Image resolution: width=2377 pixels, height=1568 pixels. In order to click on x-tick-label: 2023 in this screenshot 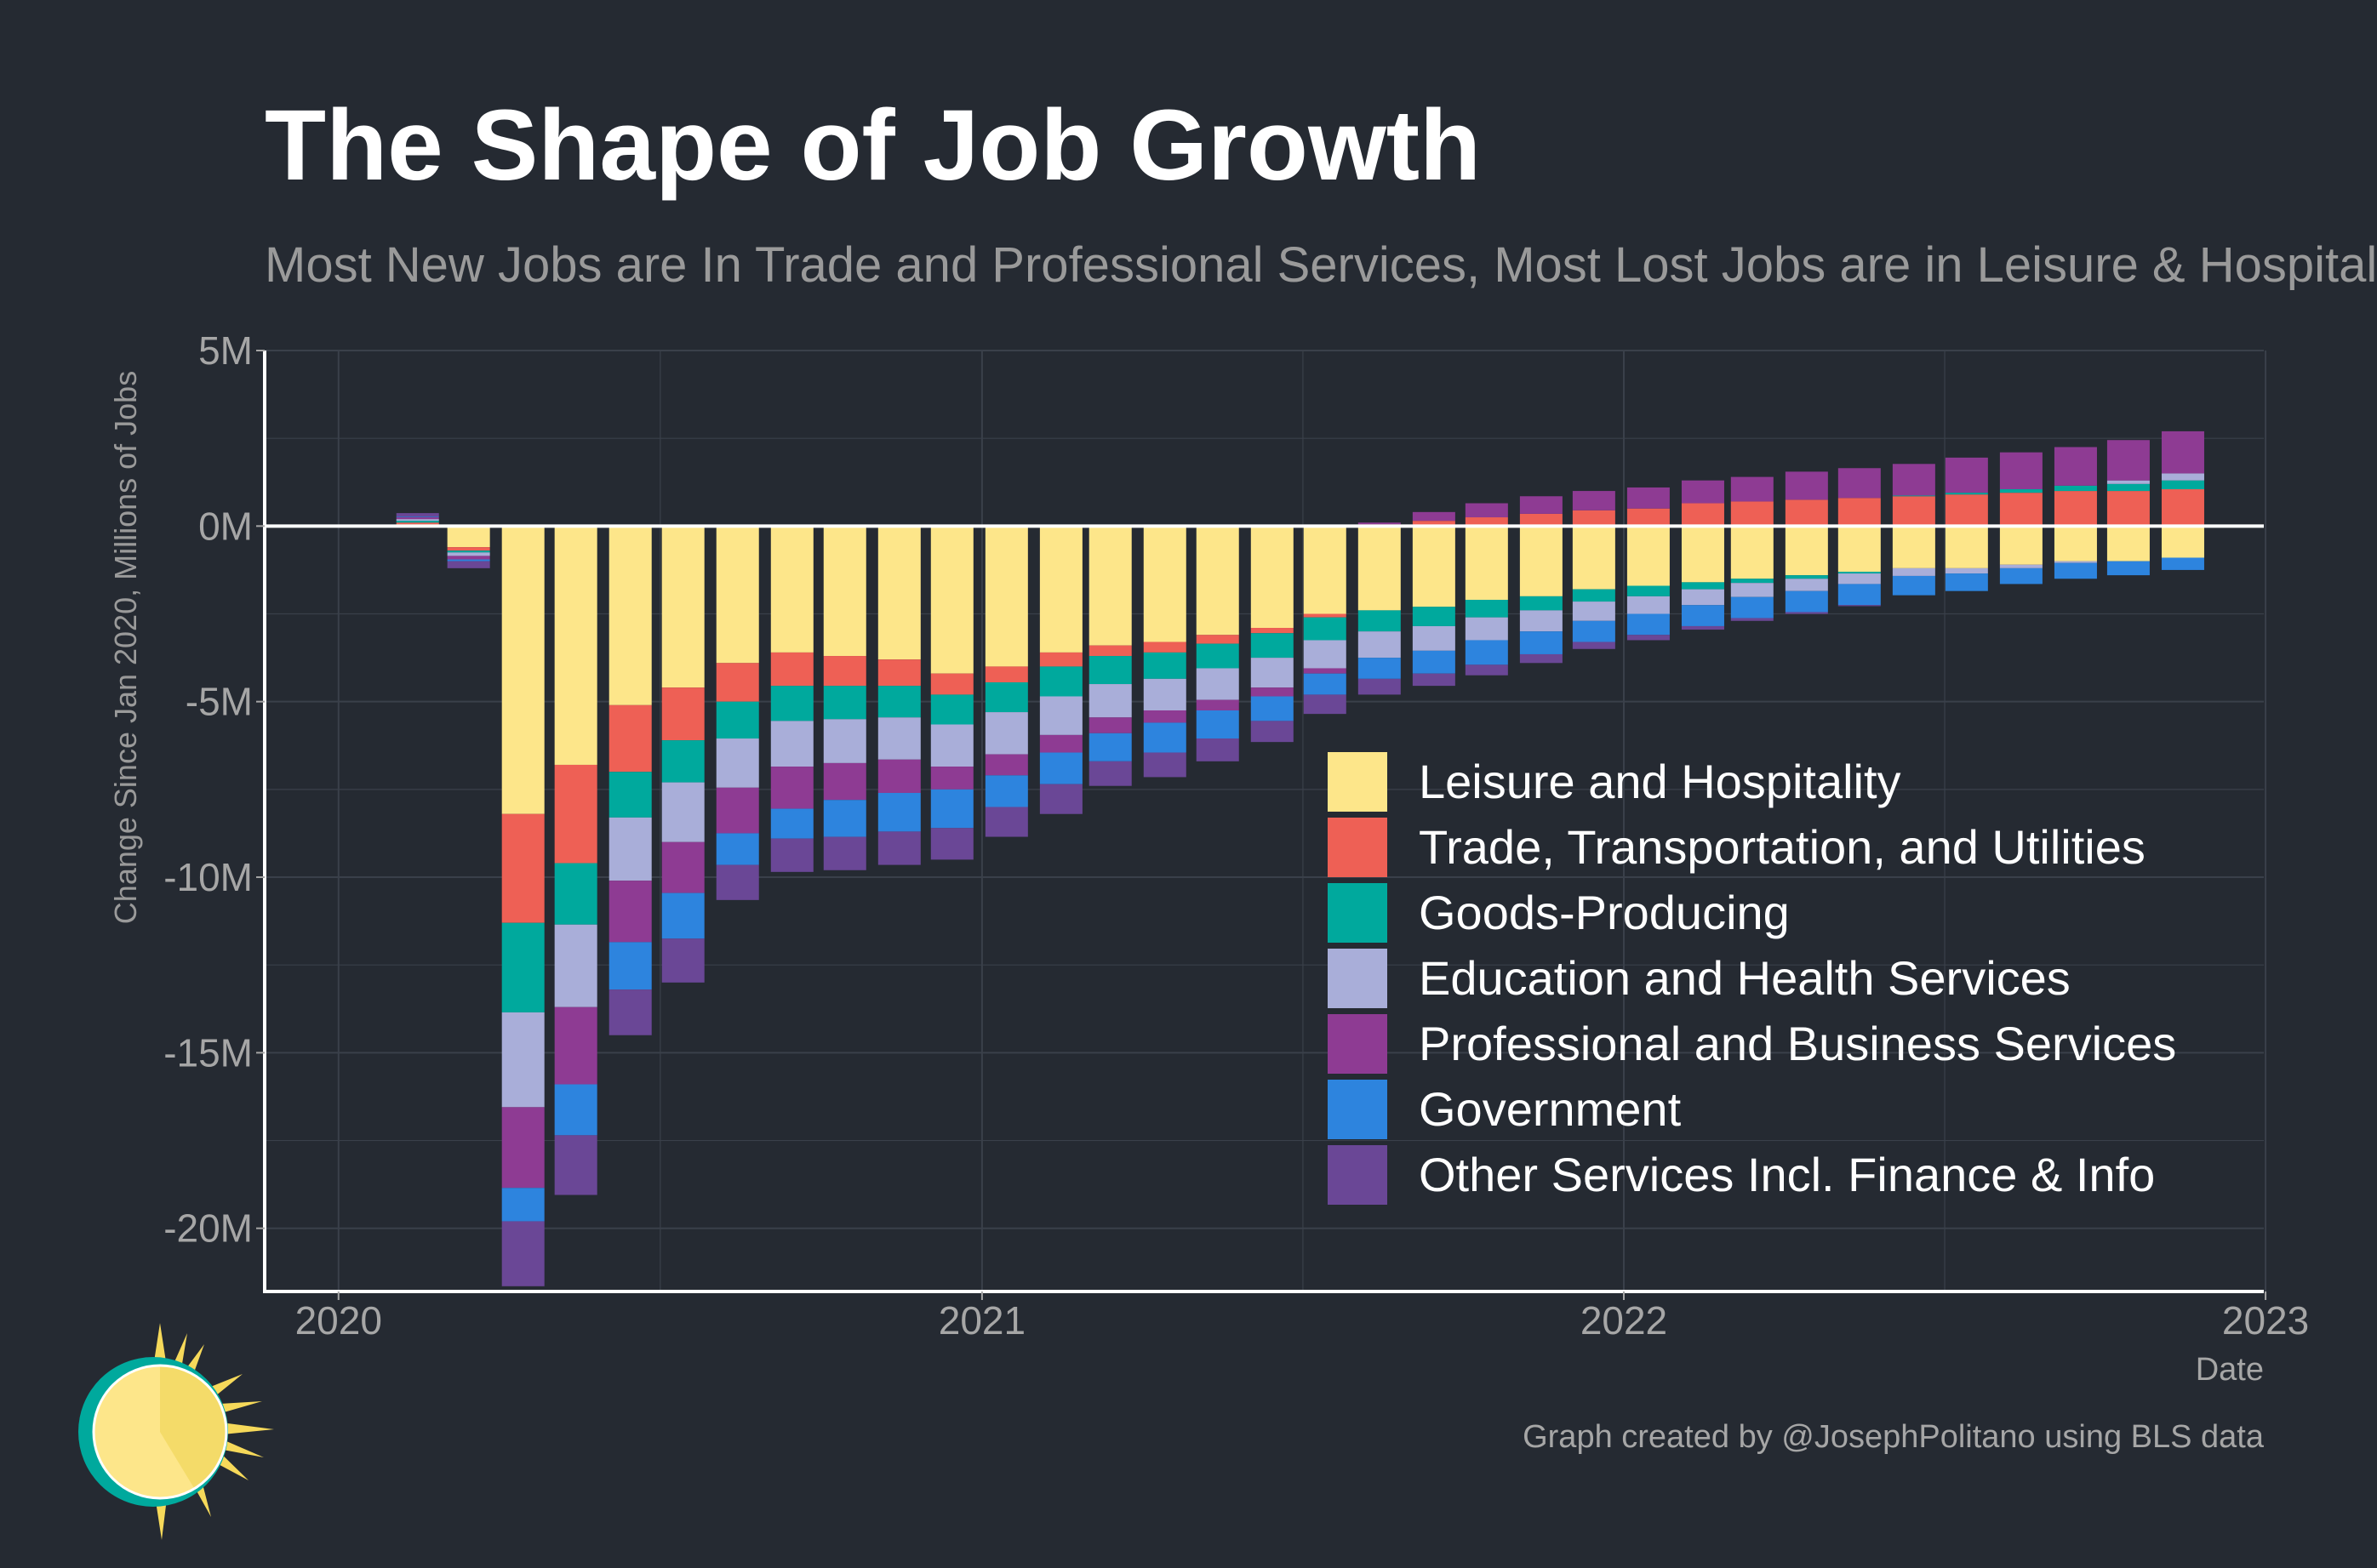, I will do `click(2266, 1320)`.